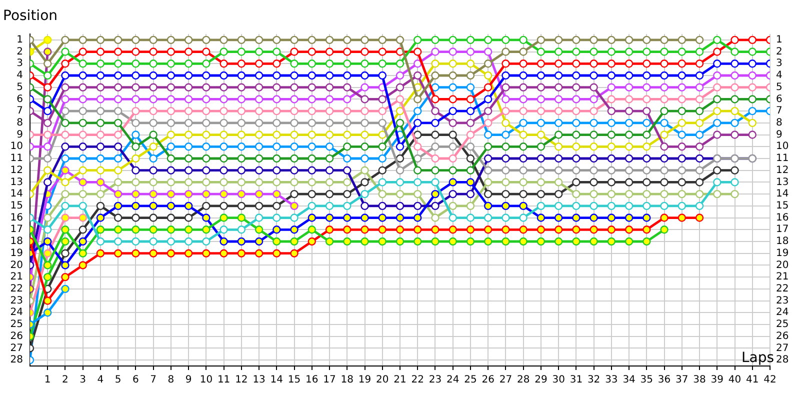 The width and height of the screenshot is (800, 400). I want to click on y-tick-label: 3, so click(19, 64).